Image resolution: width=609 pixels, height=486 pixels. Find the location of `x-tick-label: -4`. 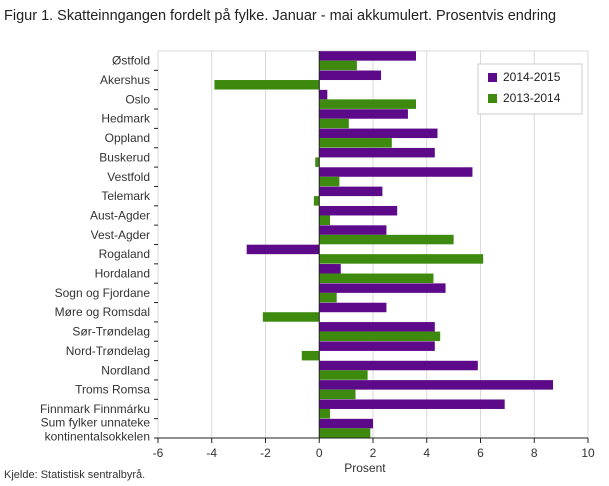

x-tick-label: -4 is located at coordinates (211, 453).